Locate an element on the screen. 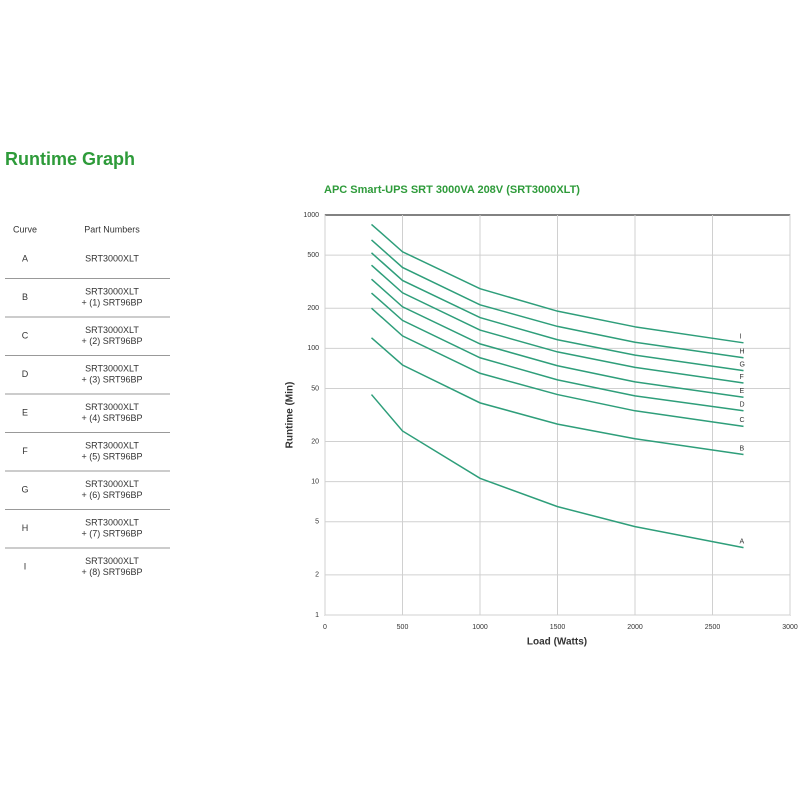  curve-letter: C is located at coordinates (25, 336).